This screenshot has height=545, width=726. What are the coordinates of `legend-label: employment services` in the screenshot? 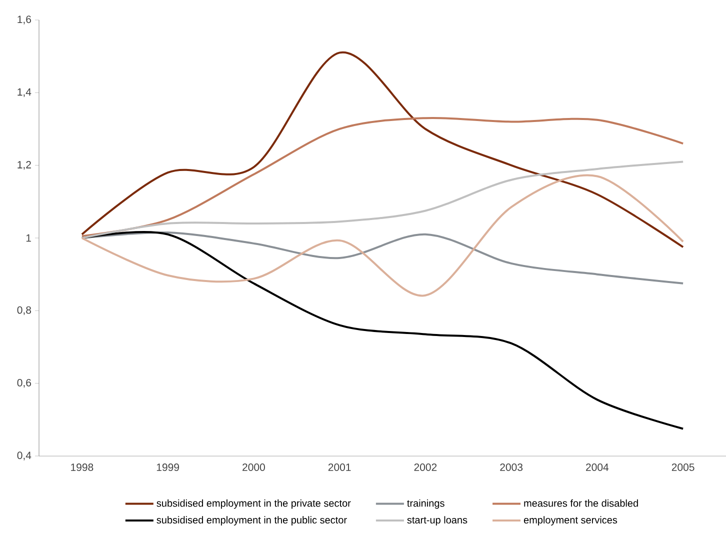 It's located at (571, 521).